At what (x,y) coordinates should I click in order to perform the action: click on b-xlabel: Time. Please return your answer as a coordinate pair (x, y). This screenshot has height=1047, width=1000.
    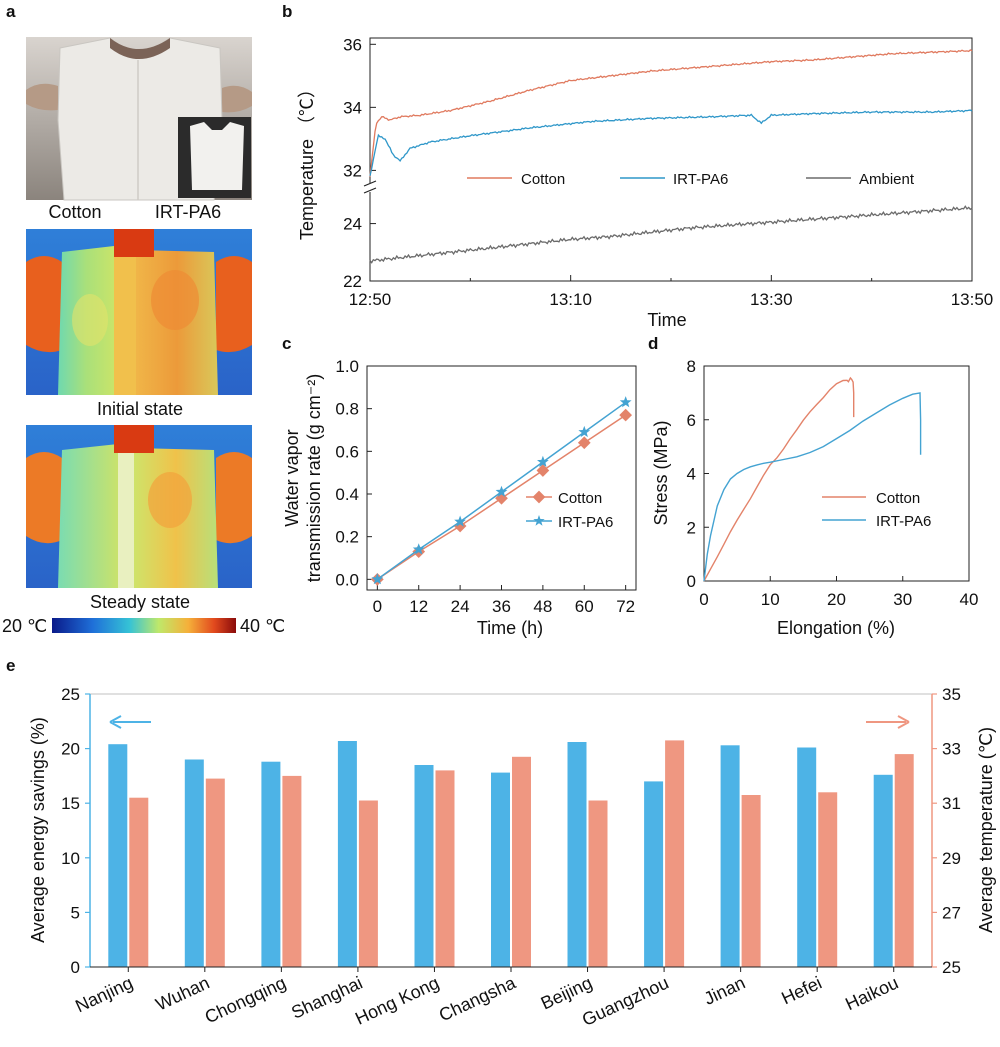
    Looking at the image, I should click on (666, 320).